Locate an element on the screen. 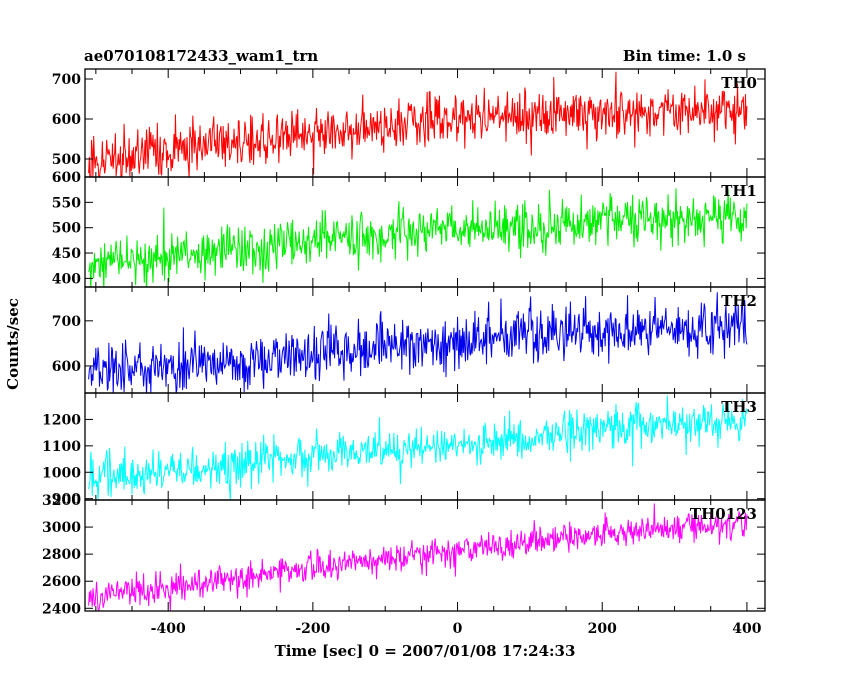  panel-label-th1: TH1 is located at coordinates (739, 191).